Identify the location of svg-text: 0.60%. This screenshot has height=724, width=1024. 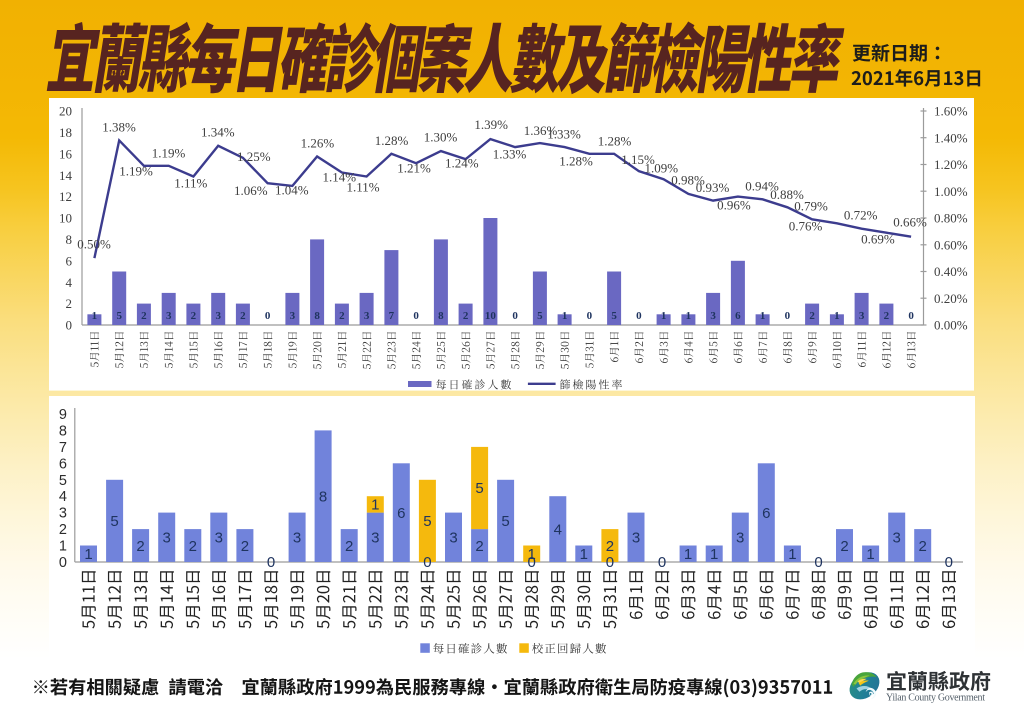
(951, 244).